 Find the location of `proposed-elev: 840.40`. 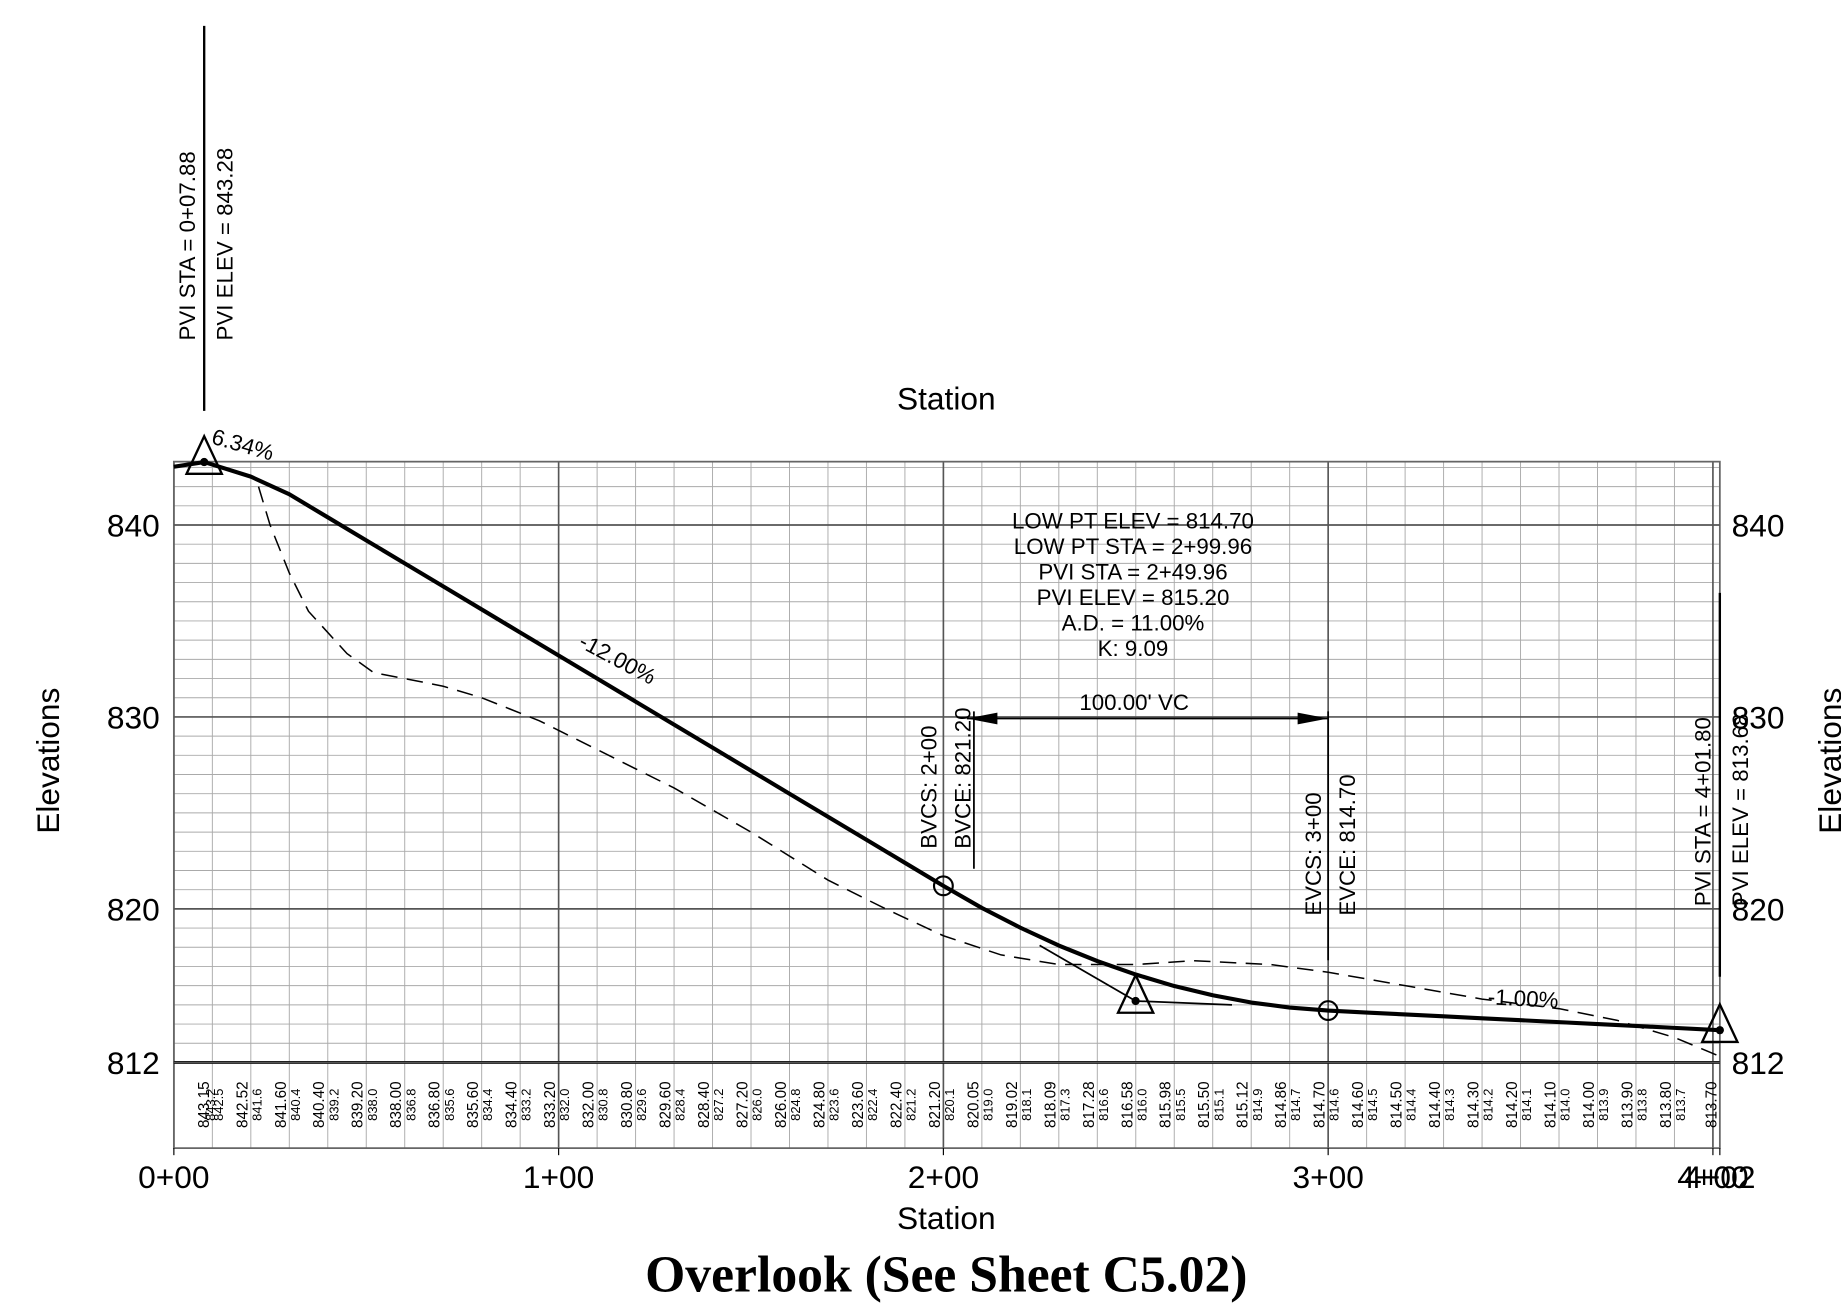

proposed-elev: 840.40 is located at coordinates (319, 1104).